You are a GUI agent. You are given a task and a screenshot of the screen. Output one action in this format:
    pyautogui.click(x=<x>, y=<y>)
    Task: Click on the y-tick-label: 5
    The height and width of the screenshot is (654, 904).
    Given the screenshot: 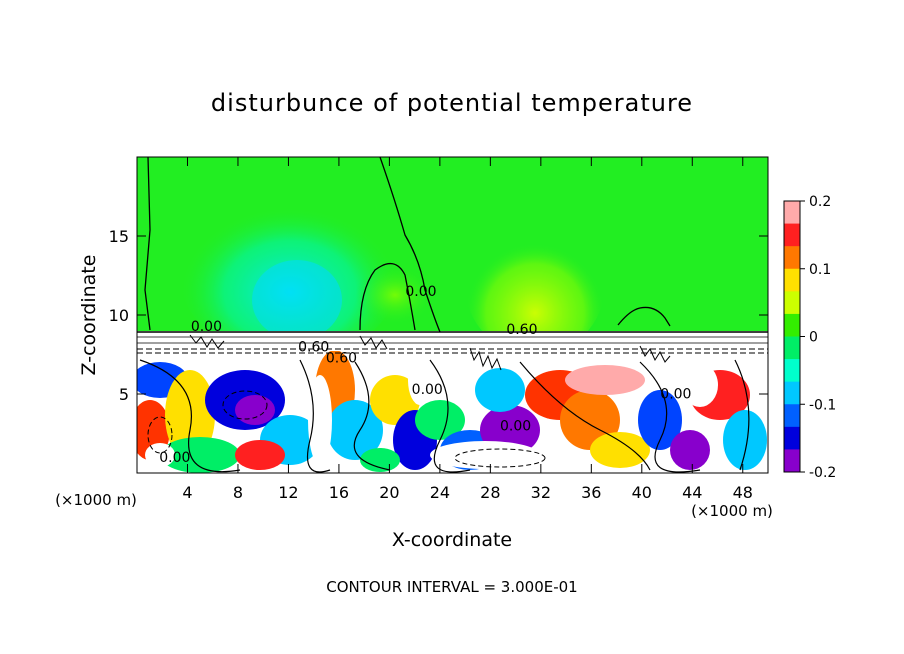 What is the action you would take?
    pyautogui.click(x=124, y=394)
    